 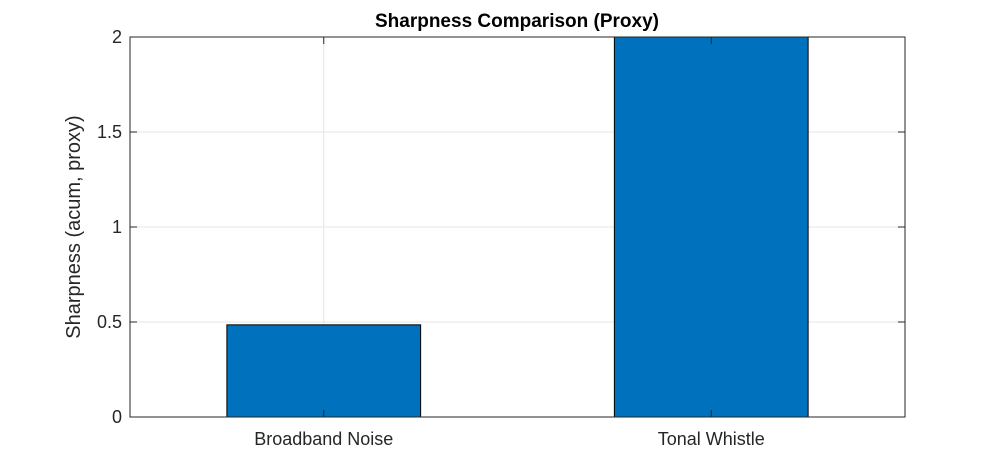 What do you see at coordinates (109, 132) in the screenshot?
I see `y-tick-label: 1.5` at bounding box center [109, 132].